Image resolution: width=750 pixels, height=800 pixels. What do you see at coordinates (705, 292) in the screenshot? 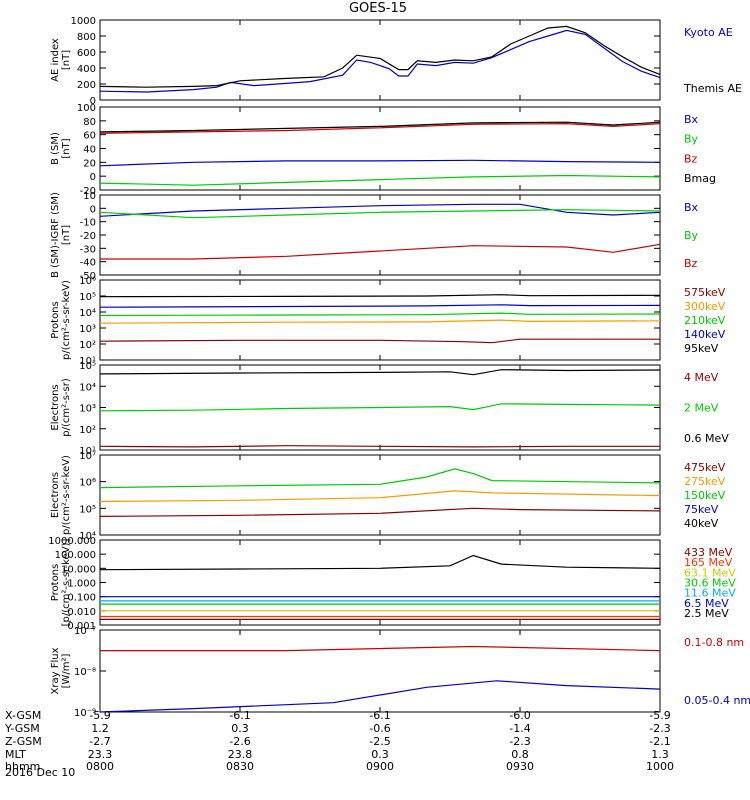
I see `legend-entry: 575keV` at bounding box center [705, 292].